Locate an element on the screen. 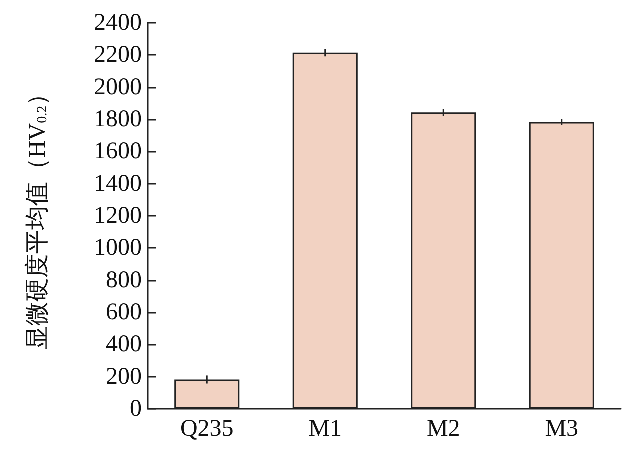 The image size is (643, 458). y-tick-label: 1800 is located at coordinates (118, 119).